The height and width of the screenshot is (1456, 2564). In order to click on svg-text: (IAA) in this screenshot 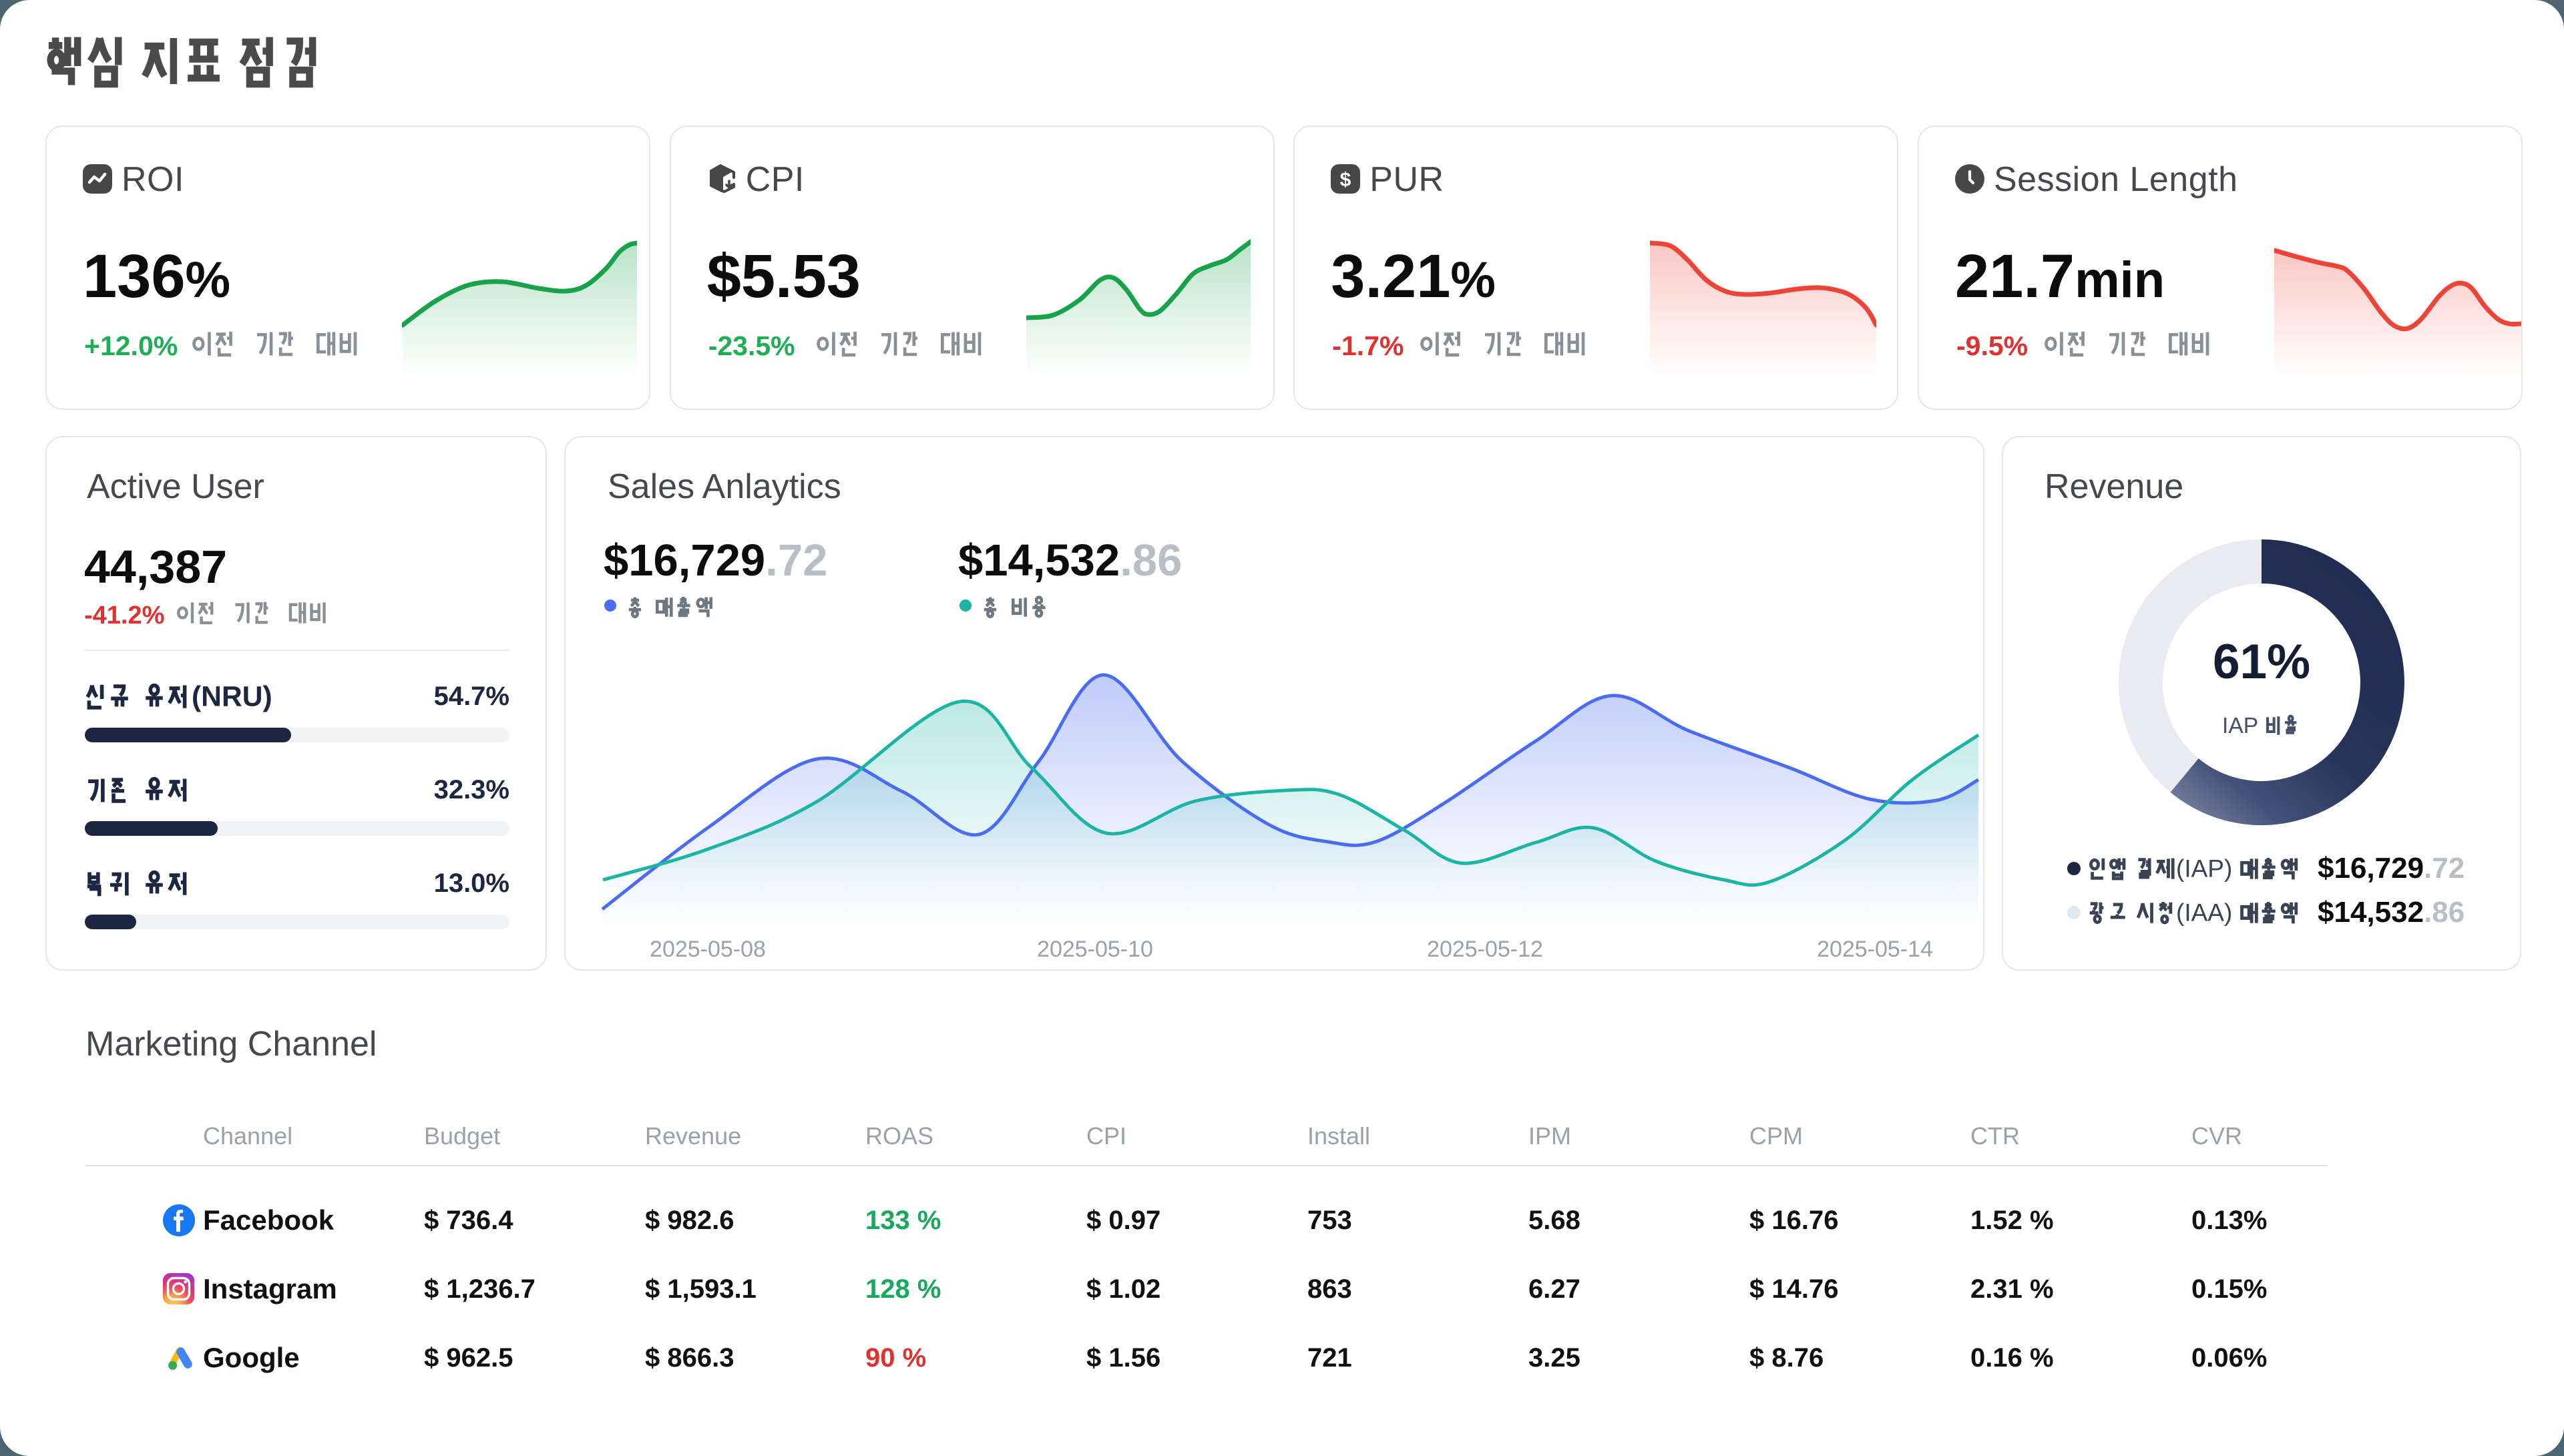, I will do `click(2204, 913)`.